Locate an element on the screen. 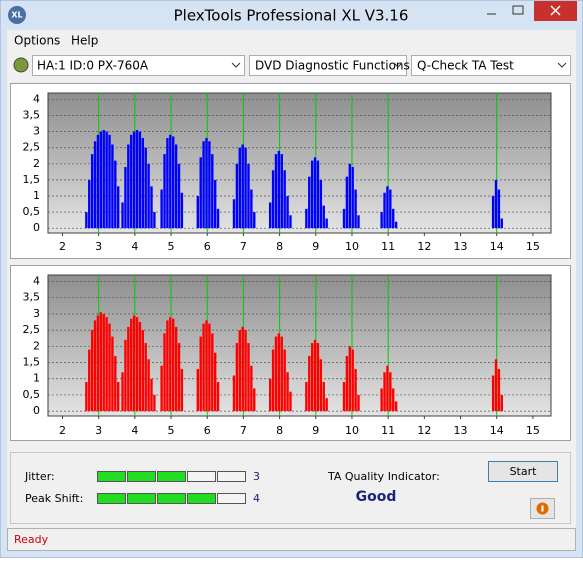 This screenshot has width=583, height=562. menu-item: Options is located at coordinates (37, 41).